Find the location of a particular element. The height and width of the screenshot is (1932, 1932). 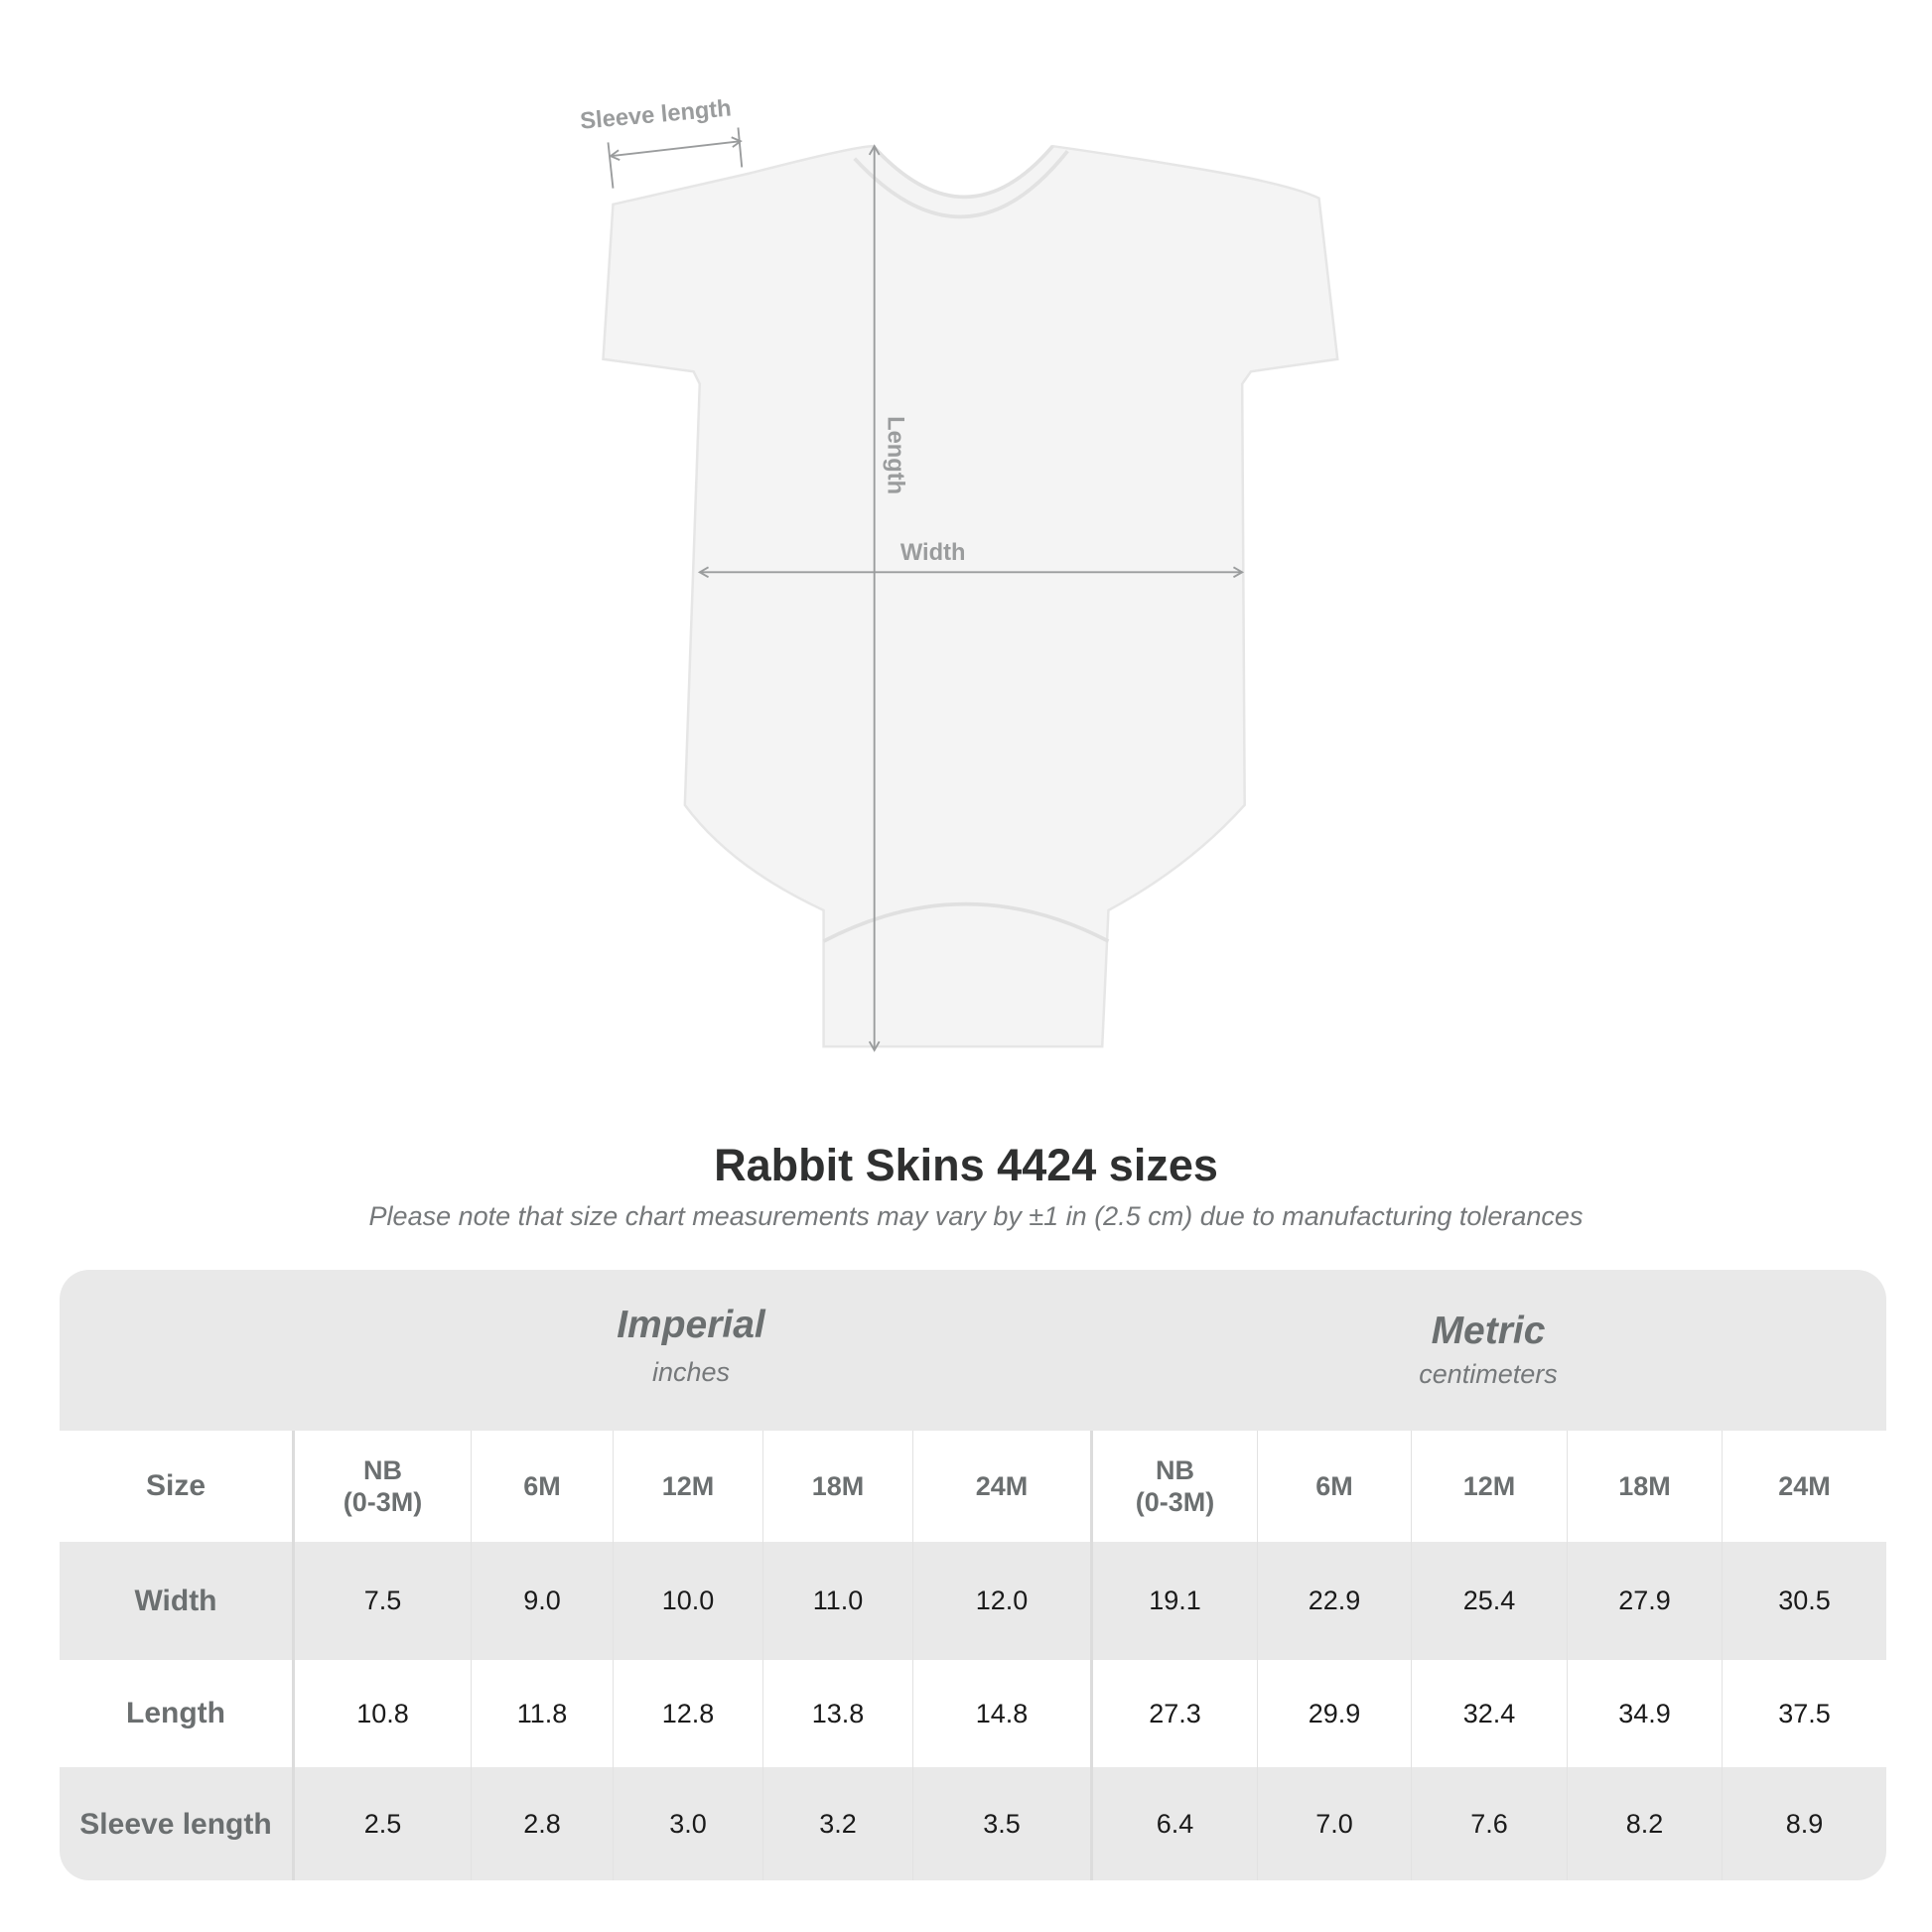

table-cell: 7.0 is located at coordinates (1334, 1823).